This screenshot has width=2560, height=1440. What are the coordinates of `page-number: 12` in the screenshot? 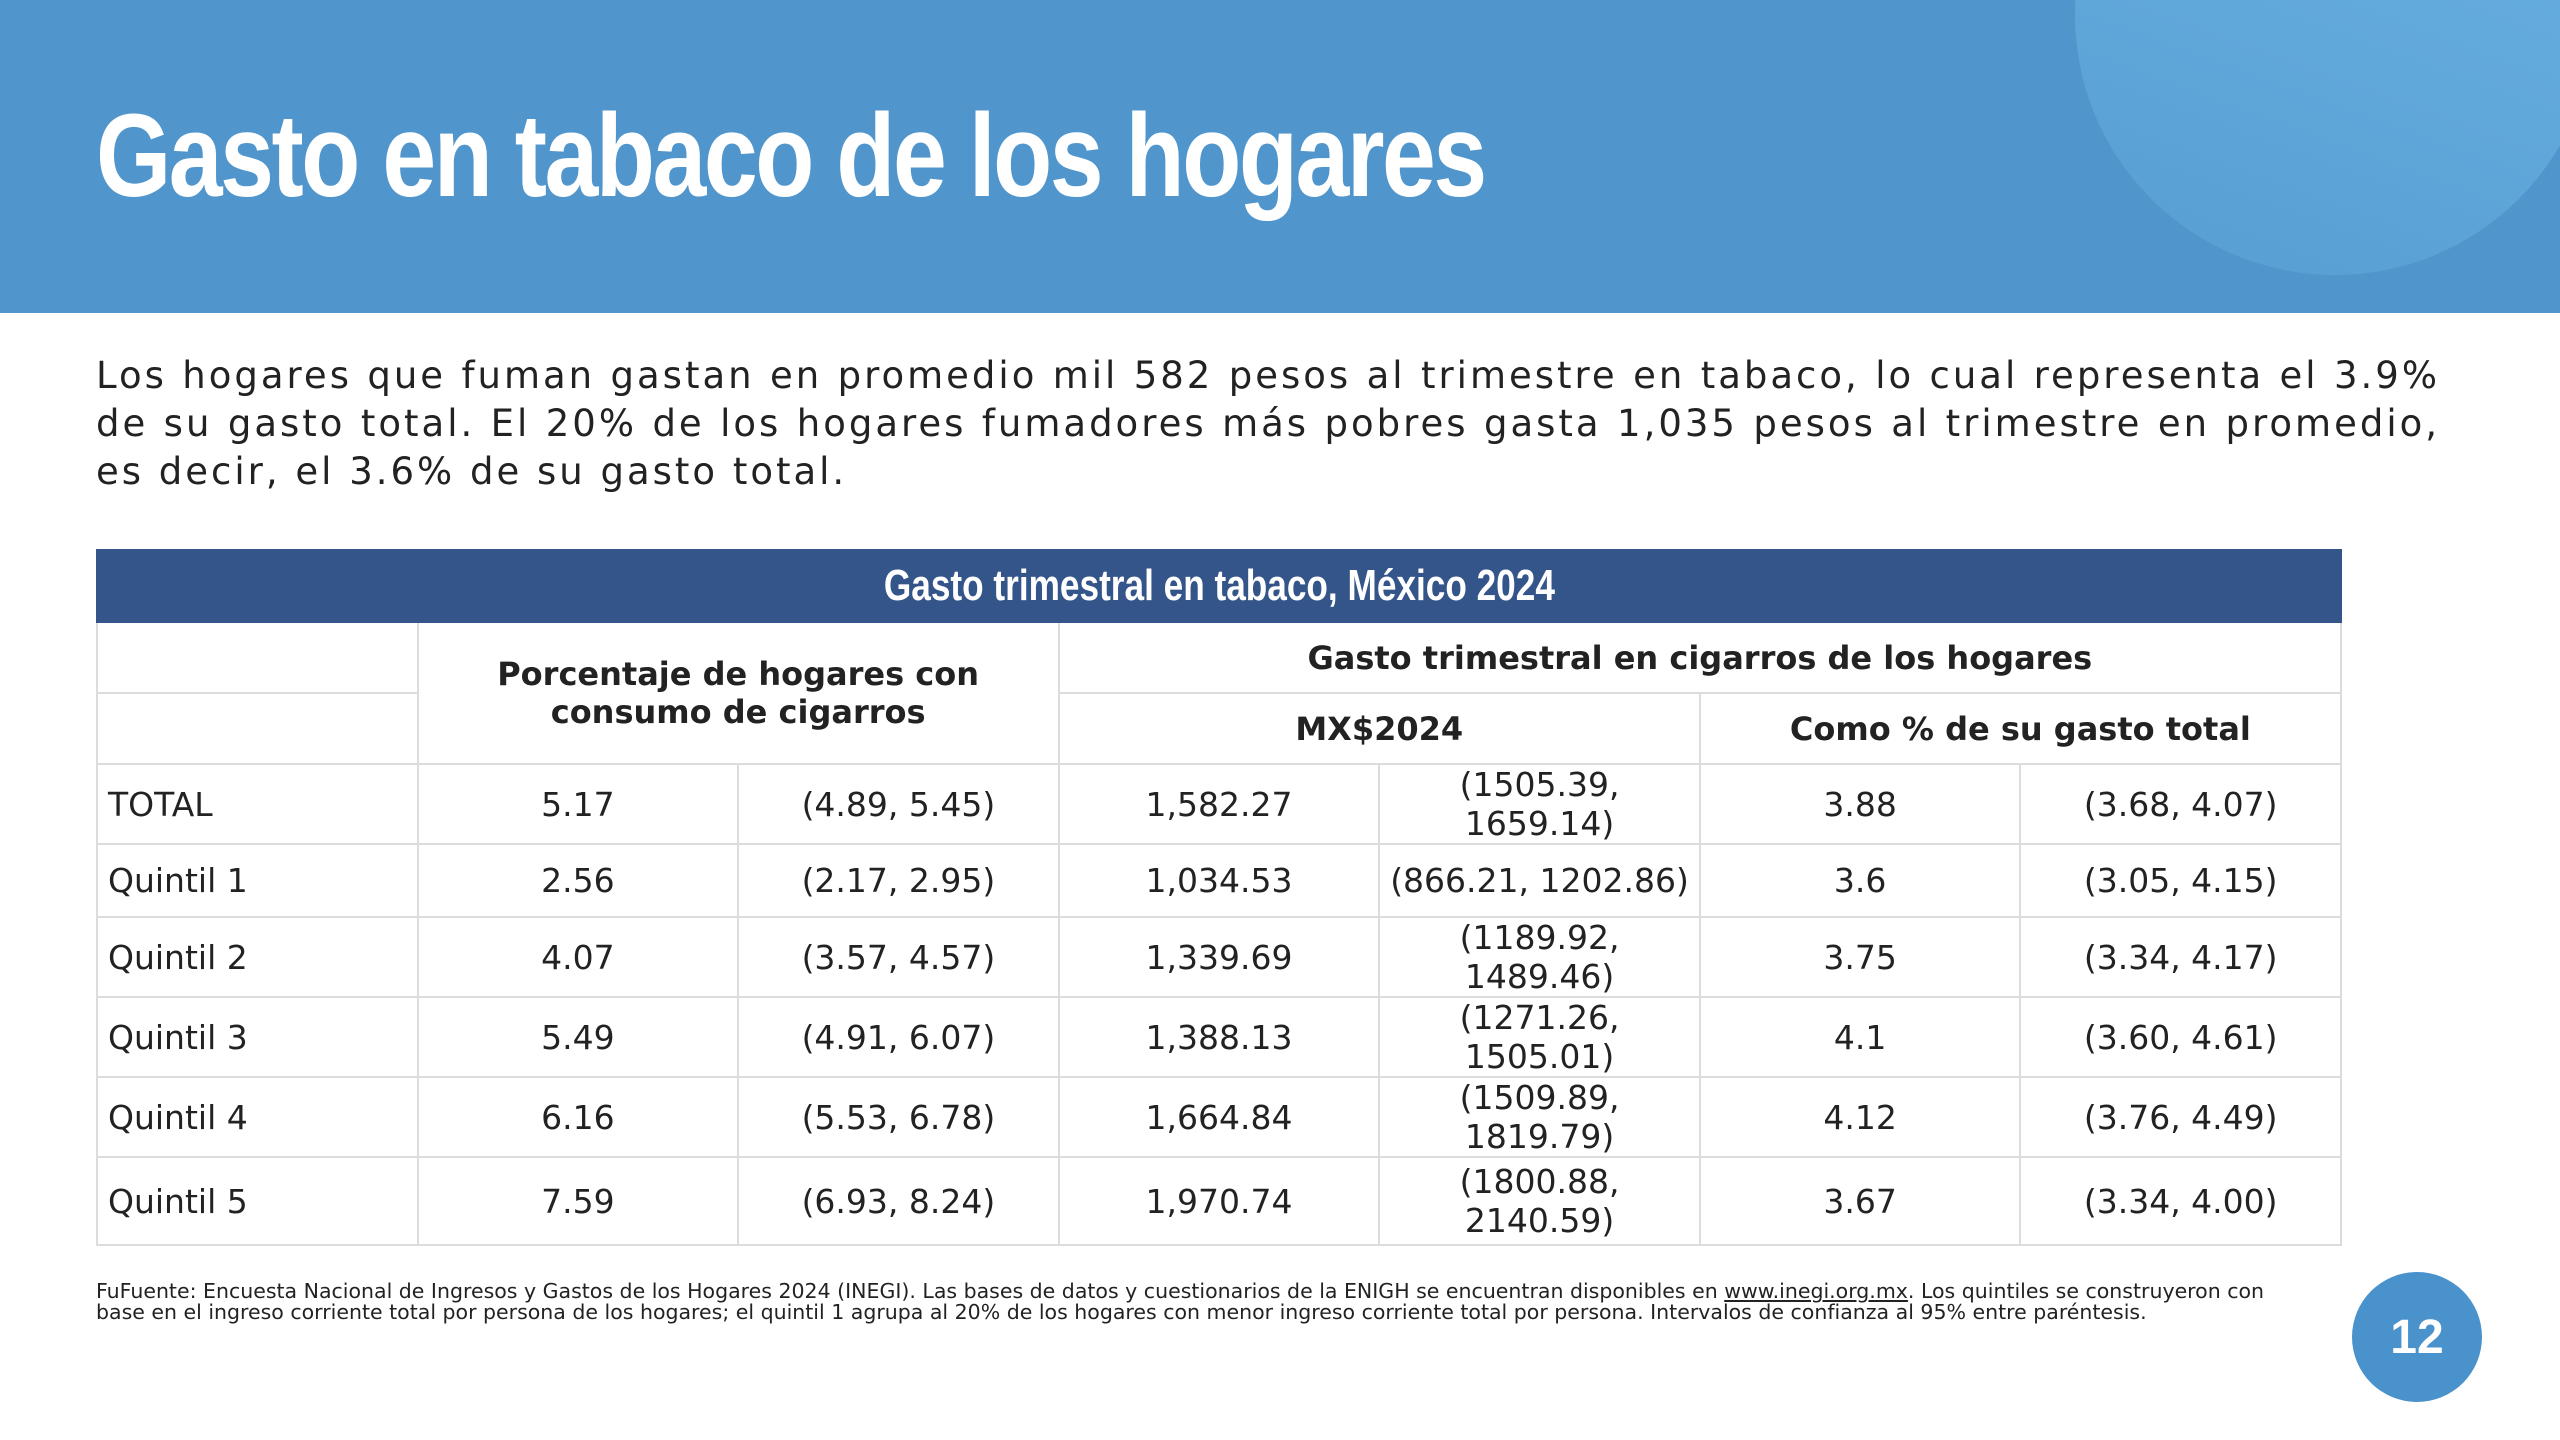 It's located at (2417, 1337).